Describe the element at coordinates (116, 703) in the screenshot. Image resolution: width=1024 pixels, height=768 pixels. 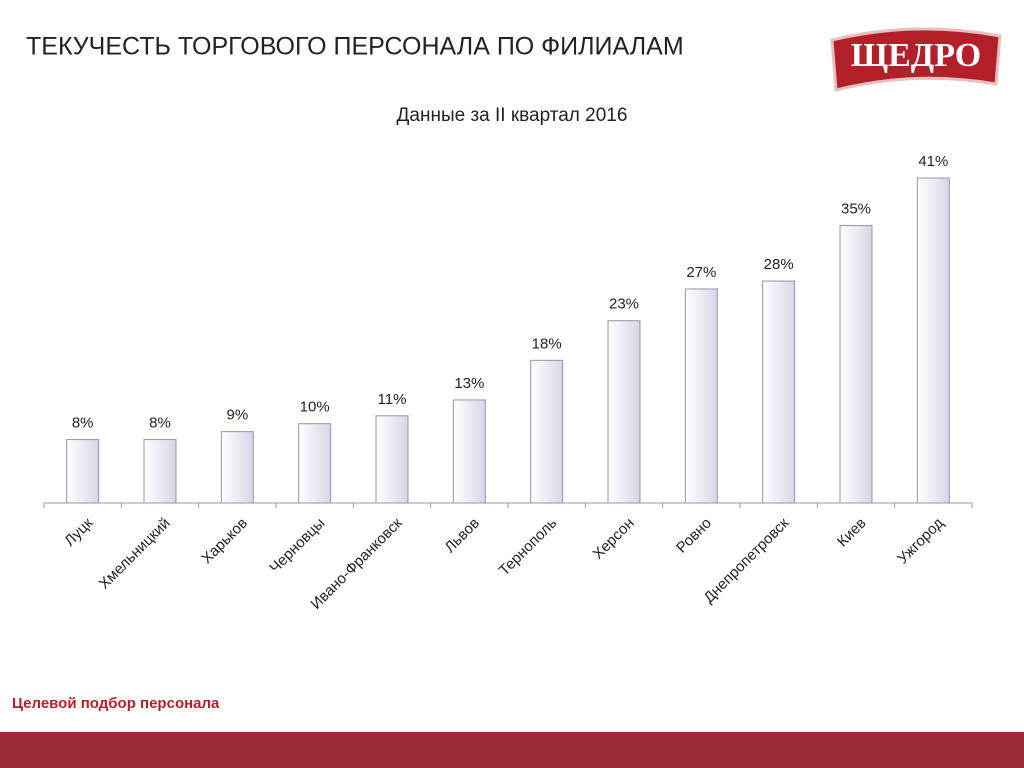
I see `footer-text: Целевой подбор персонала` at that location.